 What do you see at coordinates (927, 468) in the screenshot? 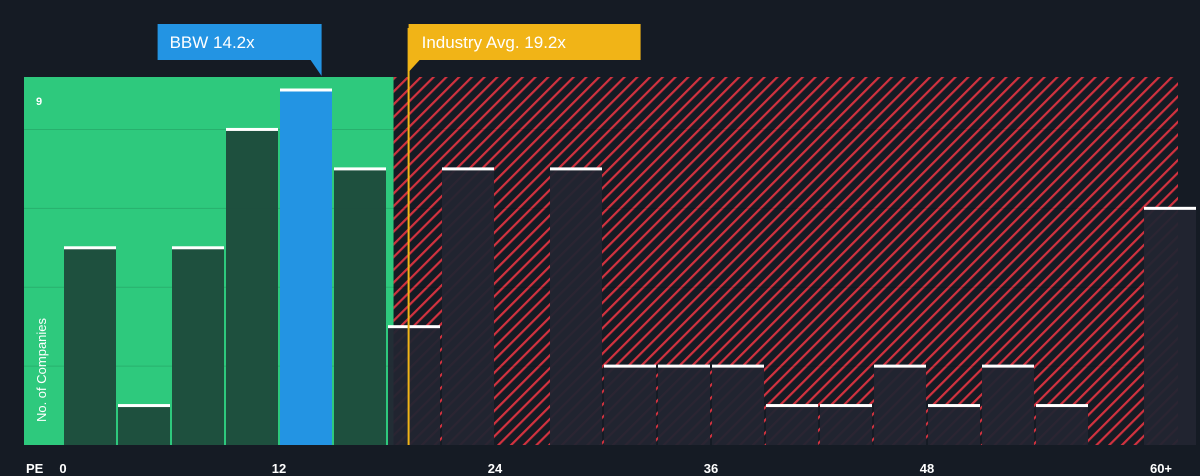
I see `x-tick-label: 48` at bounding box center [927, 468].